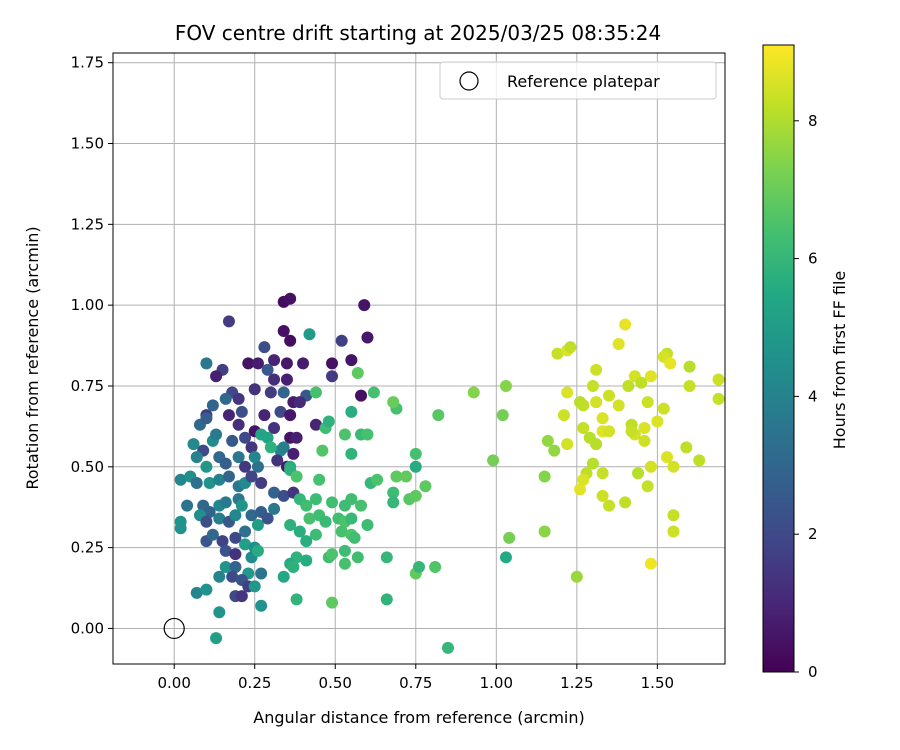  I want to click on x-axis-ticks: 0.00 0.25 0.50 0.75 1.00 1.25 1.50, so click(415, 678).